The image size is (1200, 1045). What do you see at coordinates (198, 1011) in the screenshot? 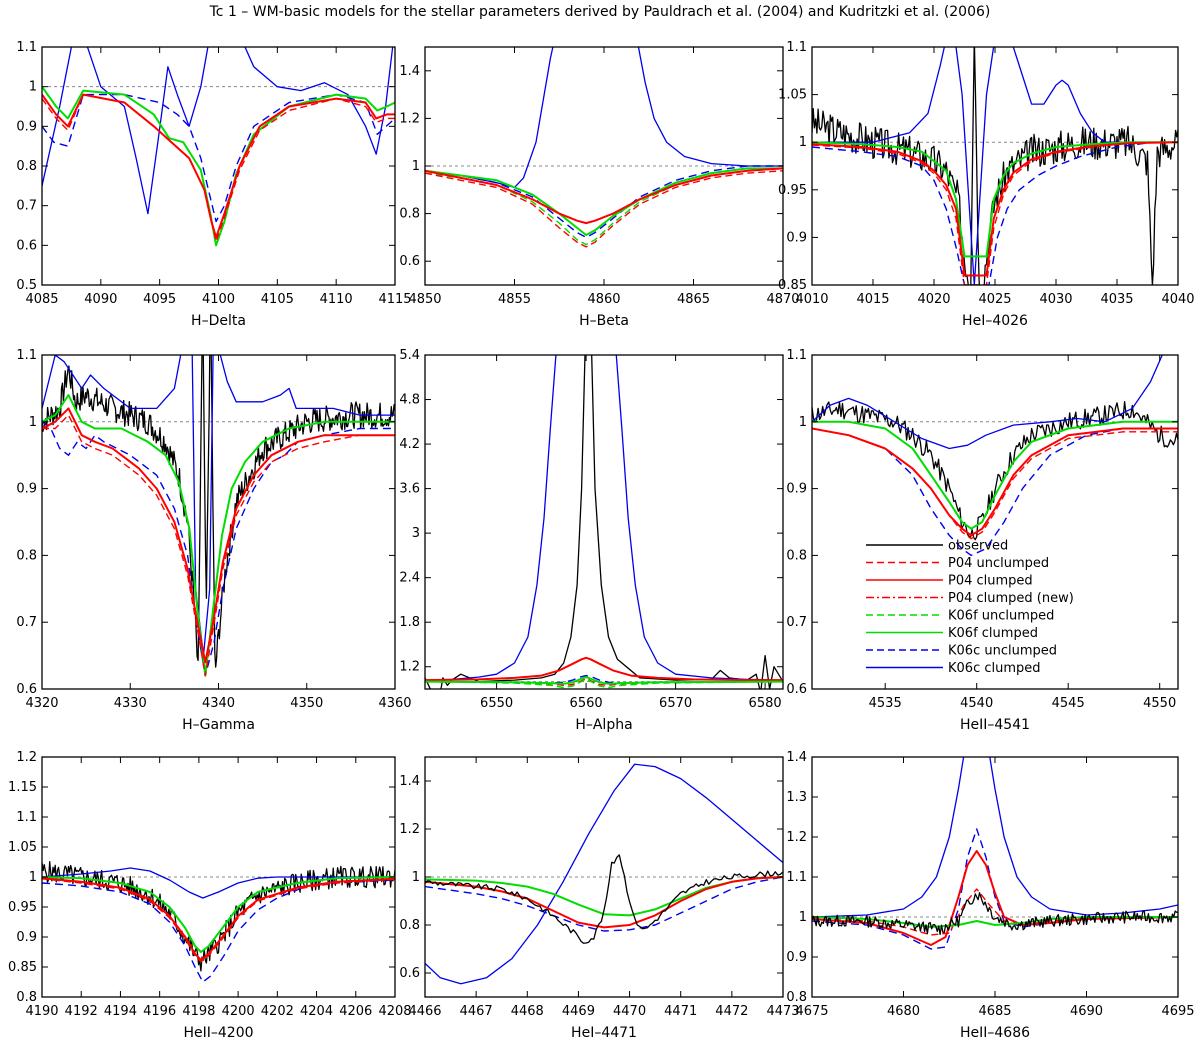
I see `x-tick-label: 4198` at bounding box center [198, 1011].